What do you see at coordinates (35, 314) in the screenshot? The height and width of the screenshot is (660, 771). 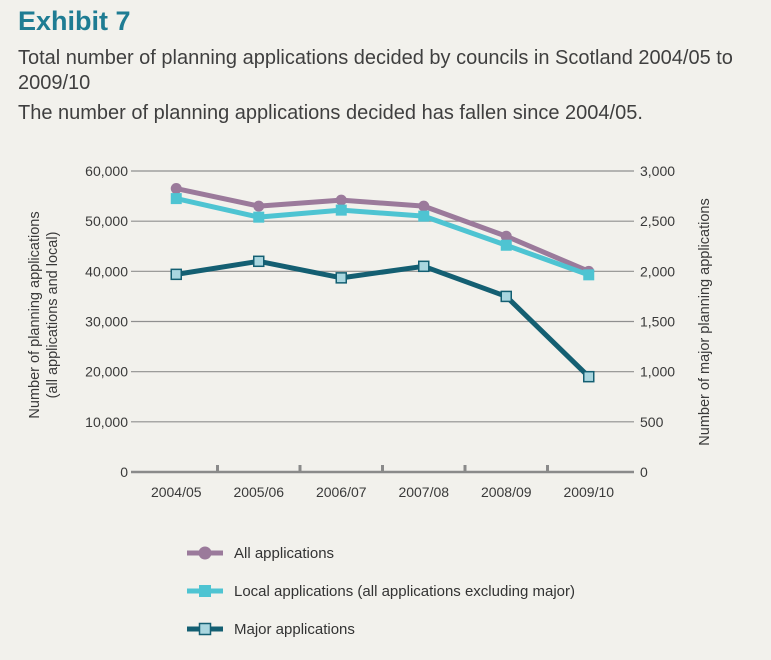 I see `left-axis-title-line1: Number of planning applications` at bounding box center [35, 314].